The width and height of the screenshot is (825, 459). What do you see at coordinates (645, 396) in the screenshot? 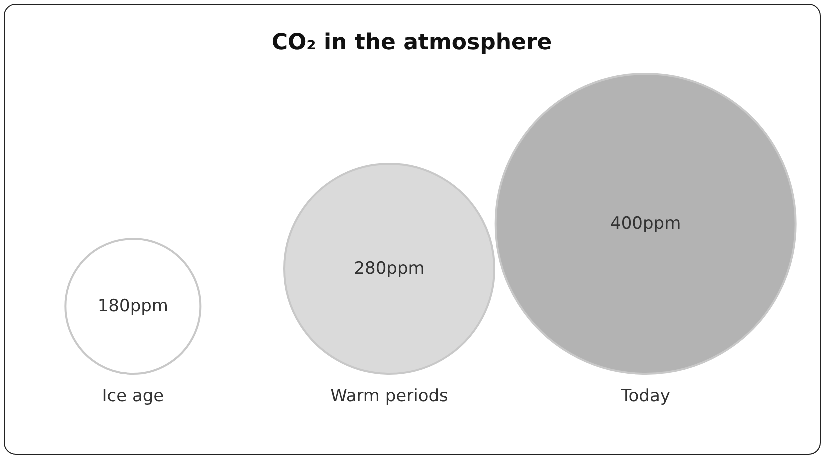
I see `category-label: Today` at bounding box center [645, 396].